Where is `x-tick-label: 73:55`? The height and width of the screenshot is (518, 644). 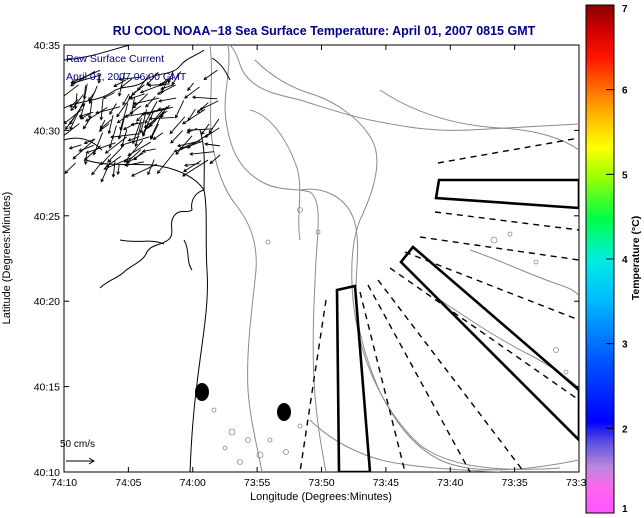
x-tick-label: 73:55 is located at coordinates (257, 483).